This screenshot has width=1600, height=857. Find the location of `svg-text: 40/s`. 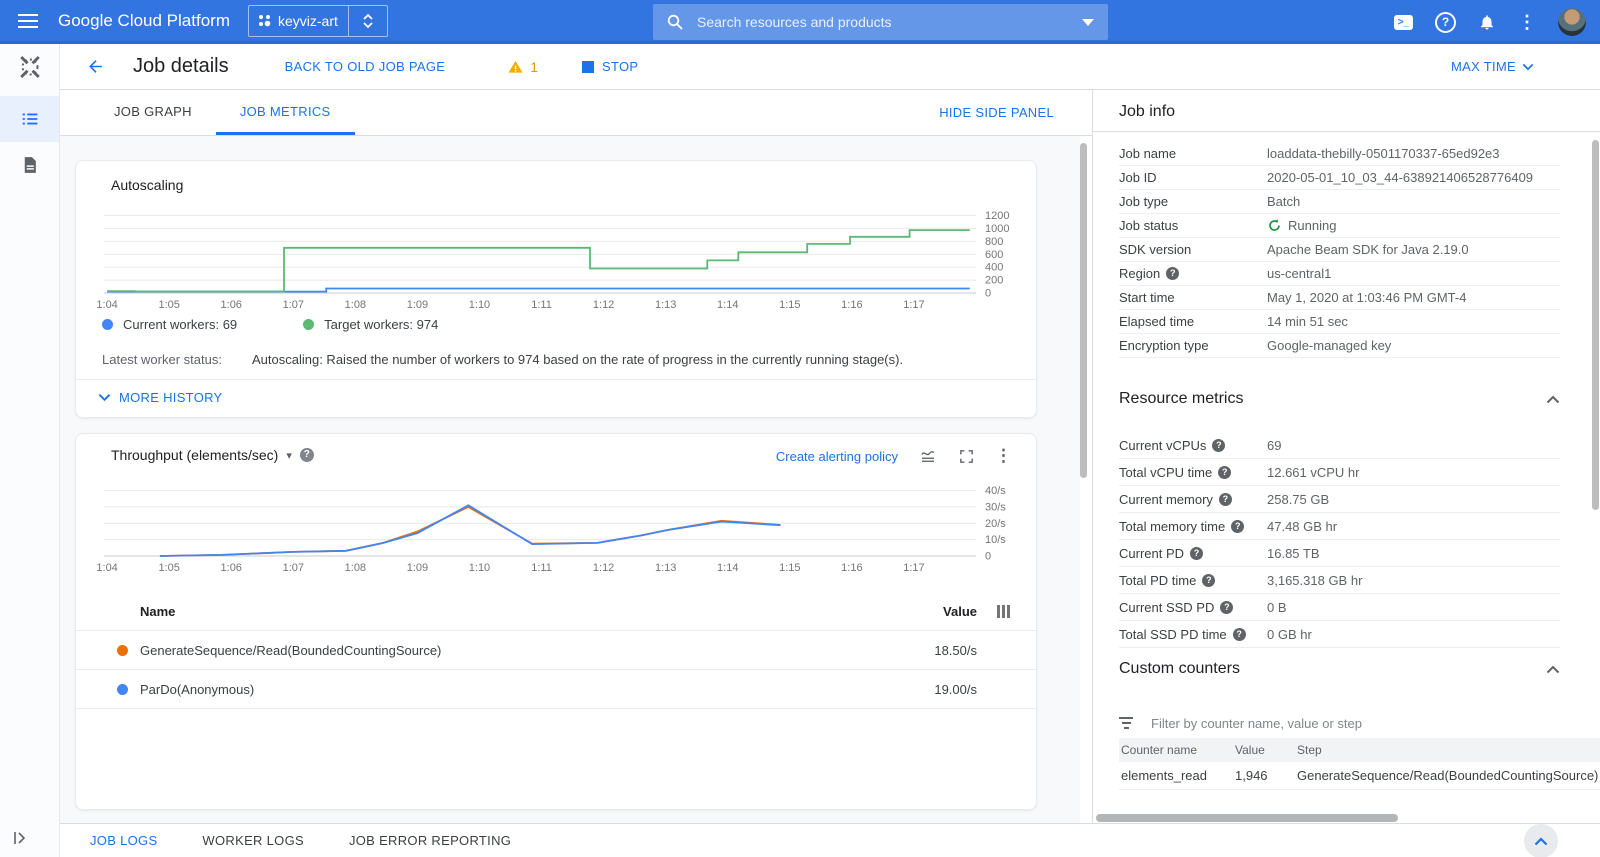

svg-text: 40/s is located at coordinates (995, 491).